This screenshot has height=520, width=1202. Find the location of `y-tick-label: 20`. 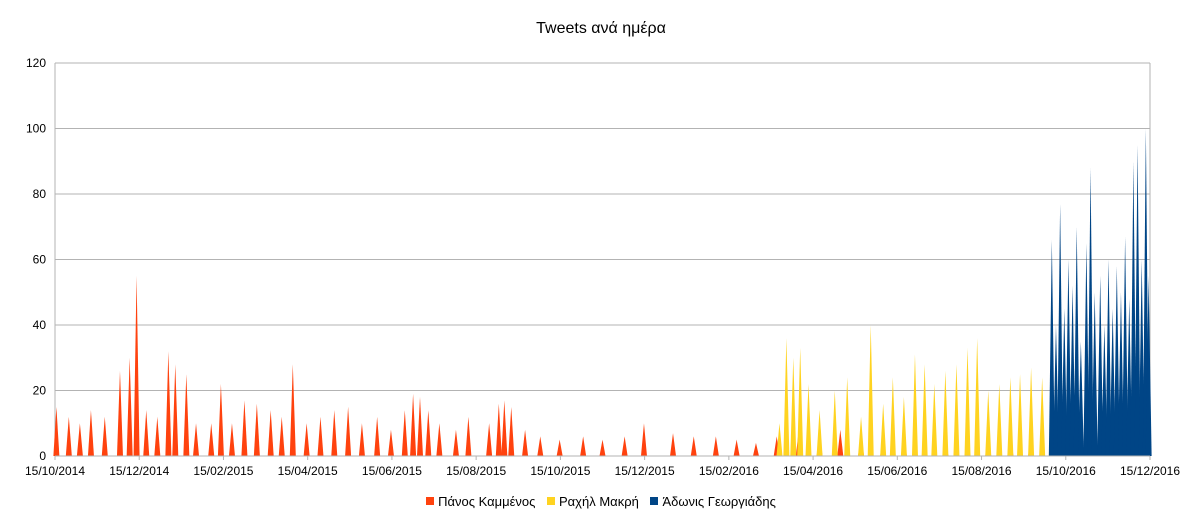

y-tick-label: 20 is located at coordinates (40, 391).